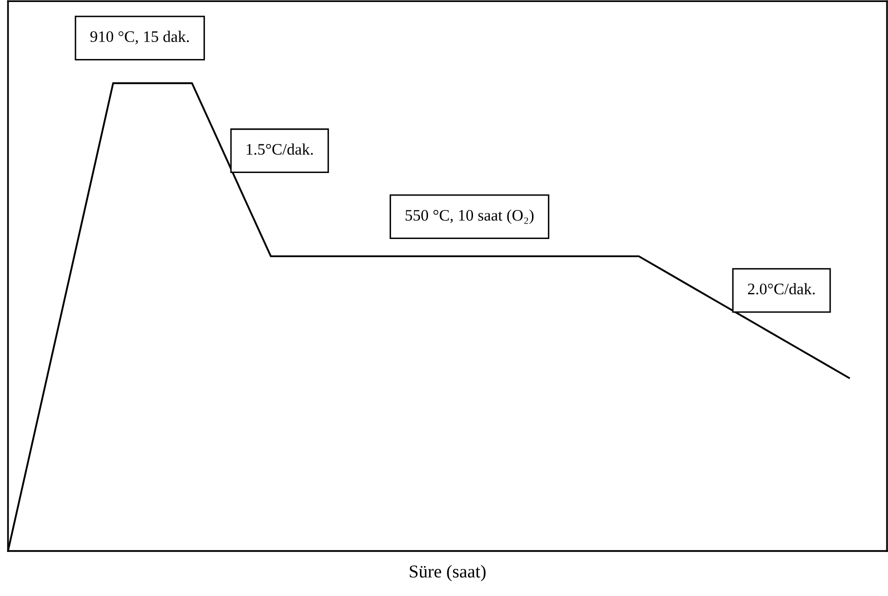 This screenshot has height=596, width=888. Describe the element at coordinates (448, 573) in the screenshot. I see `x-axis-title: Süre (saat)` at that location.